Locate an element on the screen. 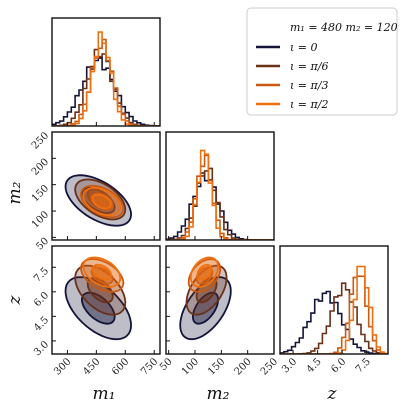  panel-m1-z: 300 450 600 750 3.0 4.5 6.0 7.5 is located at coordinates (96, 311).